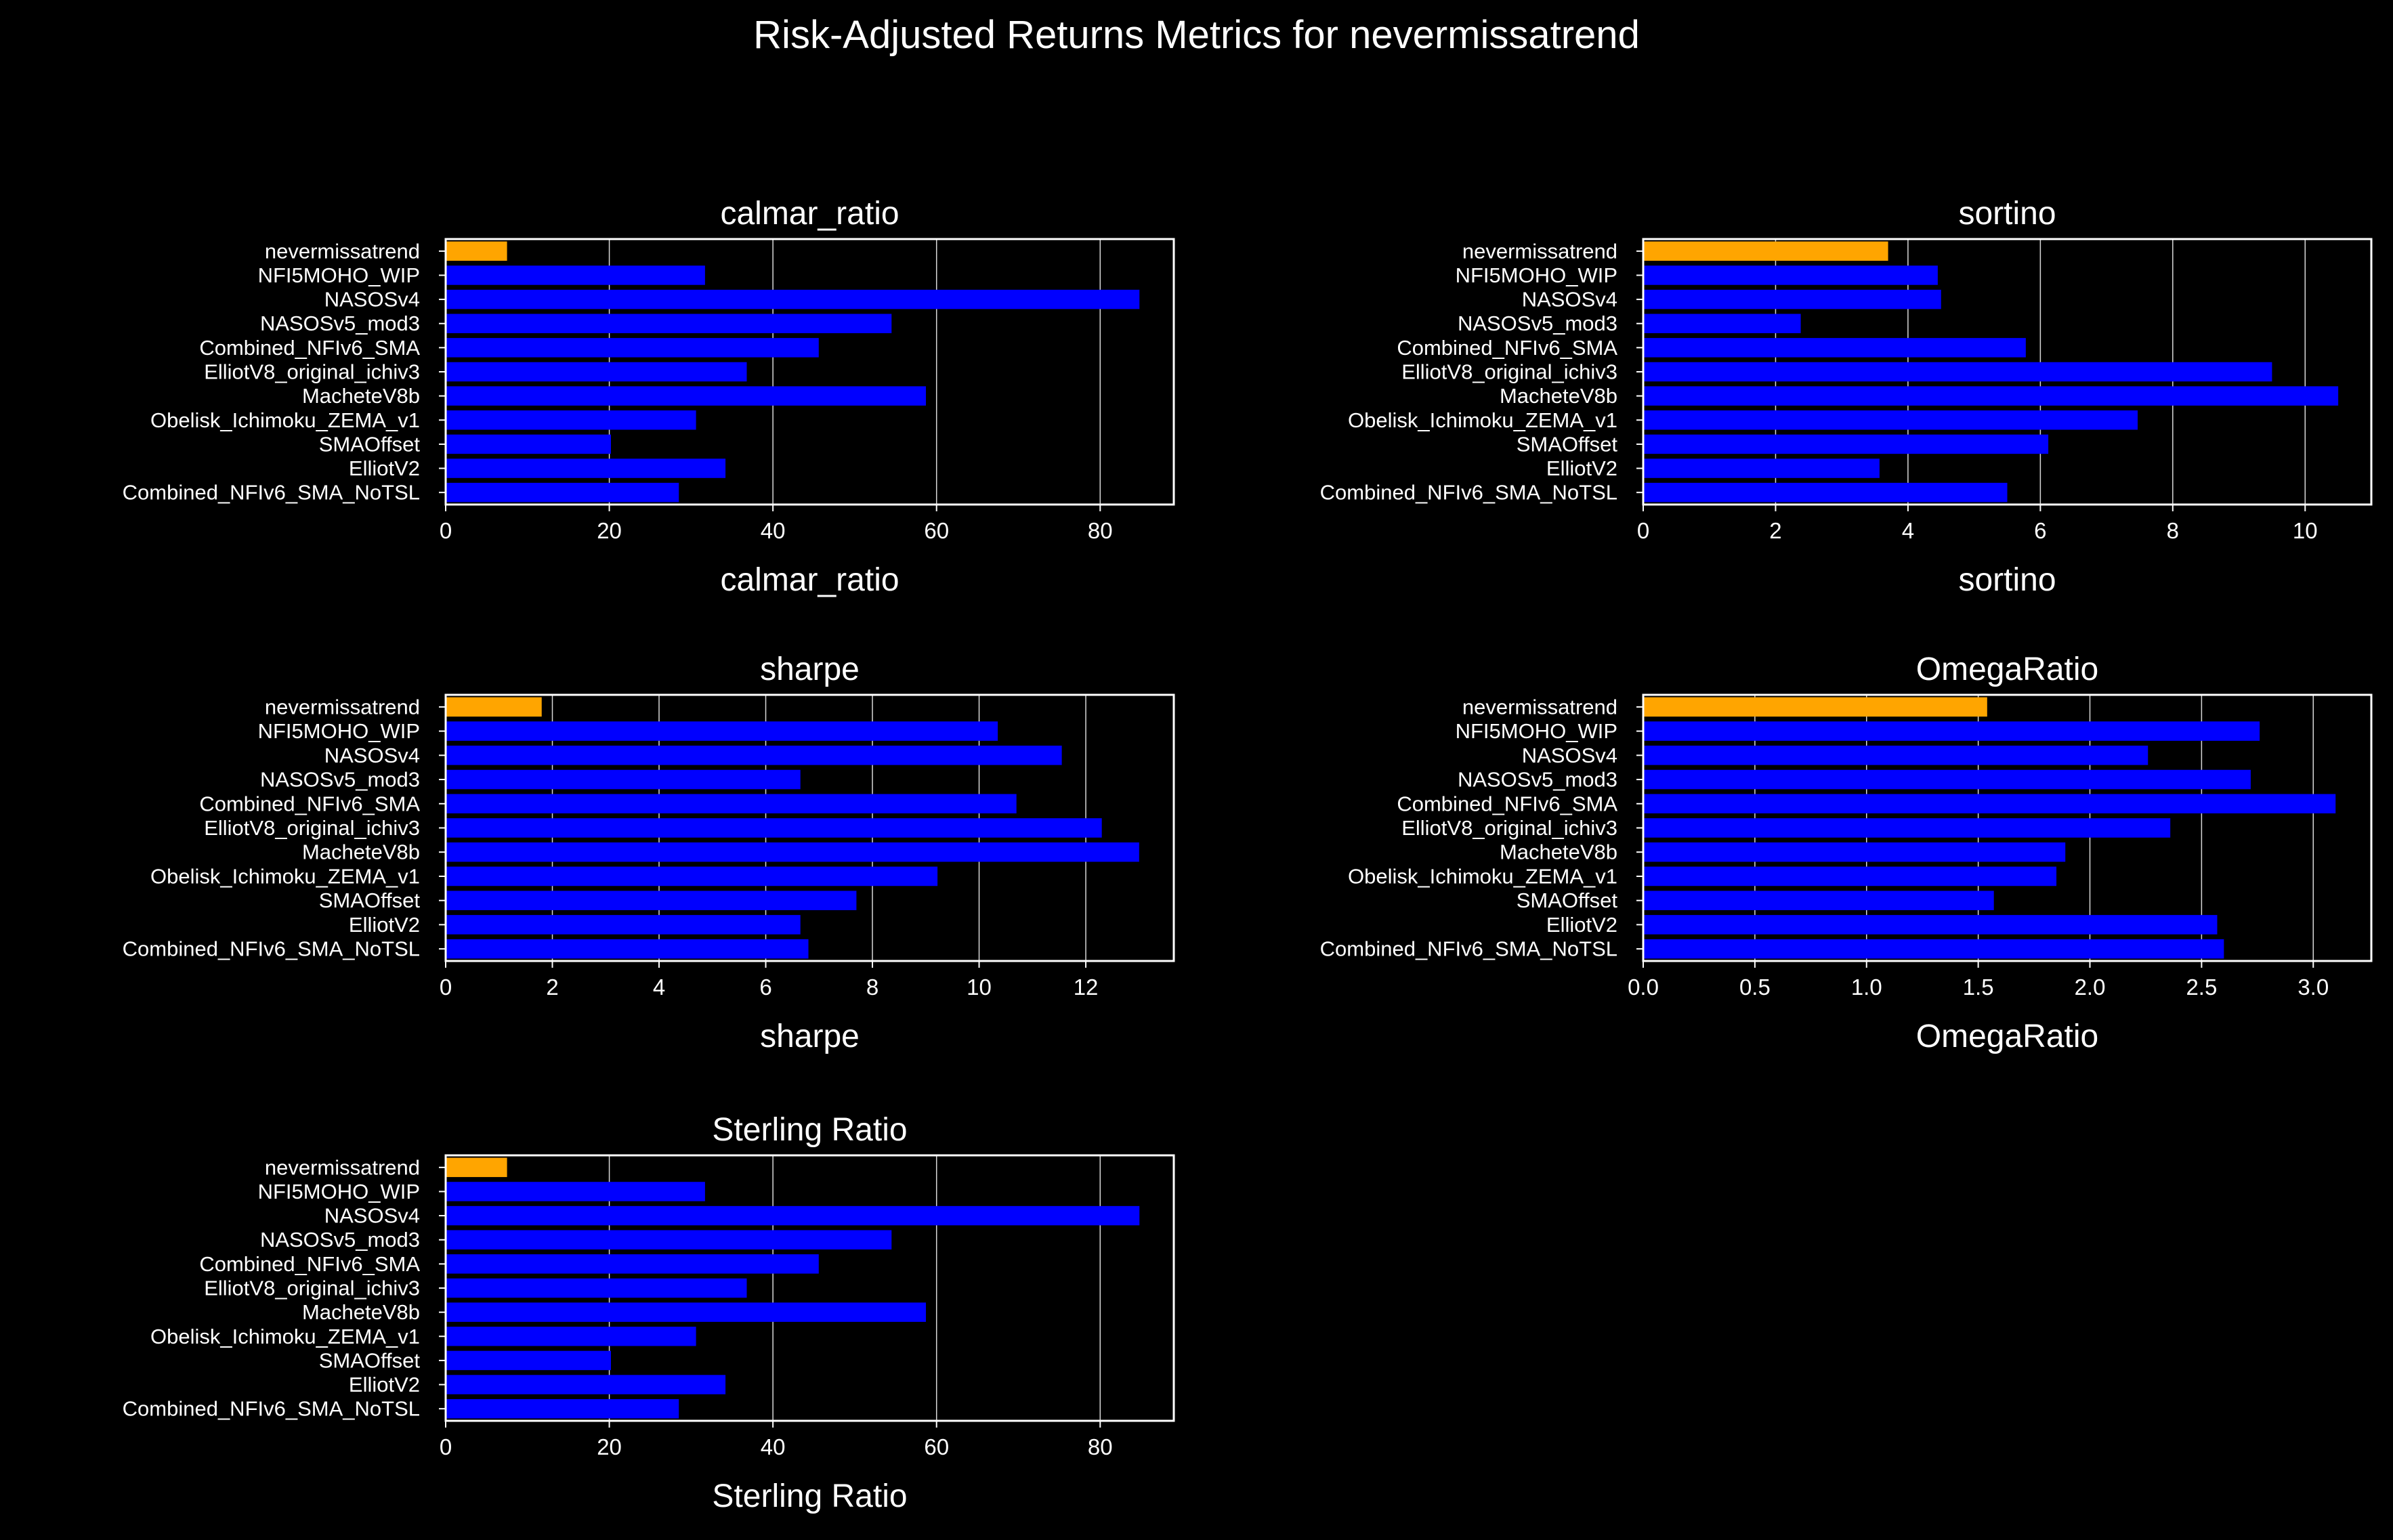  What do you see at coordinates (609, 530) in the screenshot?
I see `xtick-label: 20` at bounding box center [609, 530].